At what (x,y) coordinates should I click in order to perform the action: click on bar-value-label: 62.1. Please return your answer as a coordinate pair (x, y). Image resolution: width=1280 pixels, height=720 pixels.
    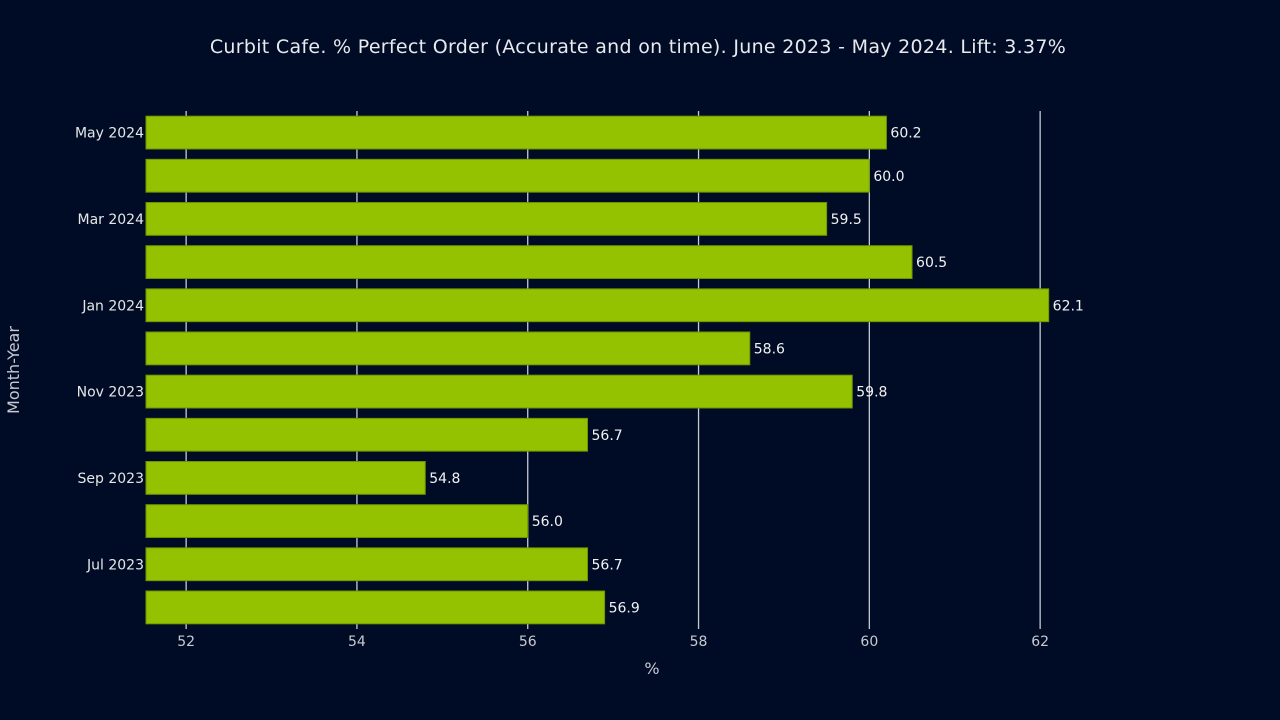
    Looking at the image, I should click on (1068, 306).